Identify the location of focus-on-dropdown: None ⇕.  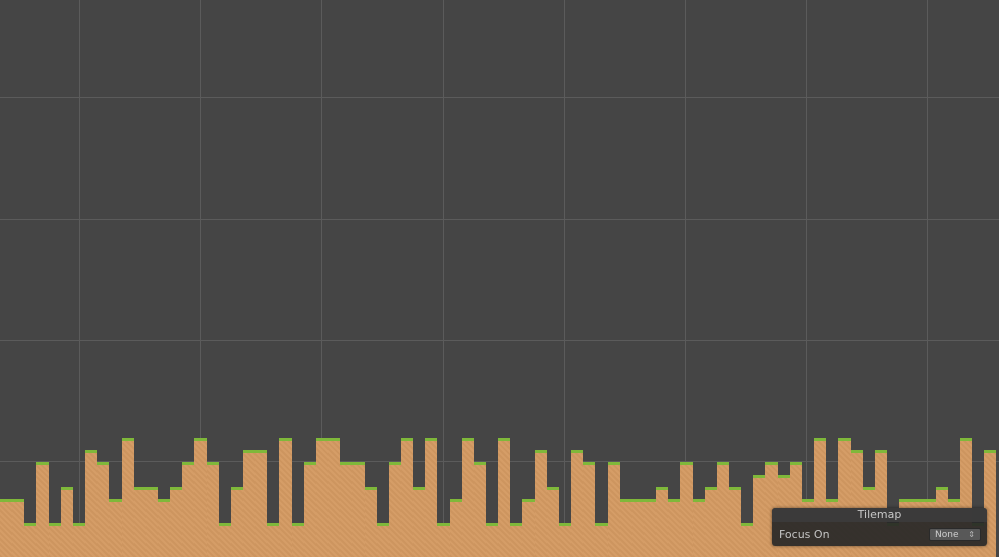
(955, 534).